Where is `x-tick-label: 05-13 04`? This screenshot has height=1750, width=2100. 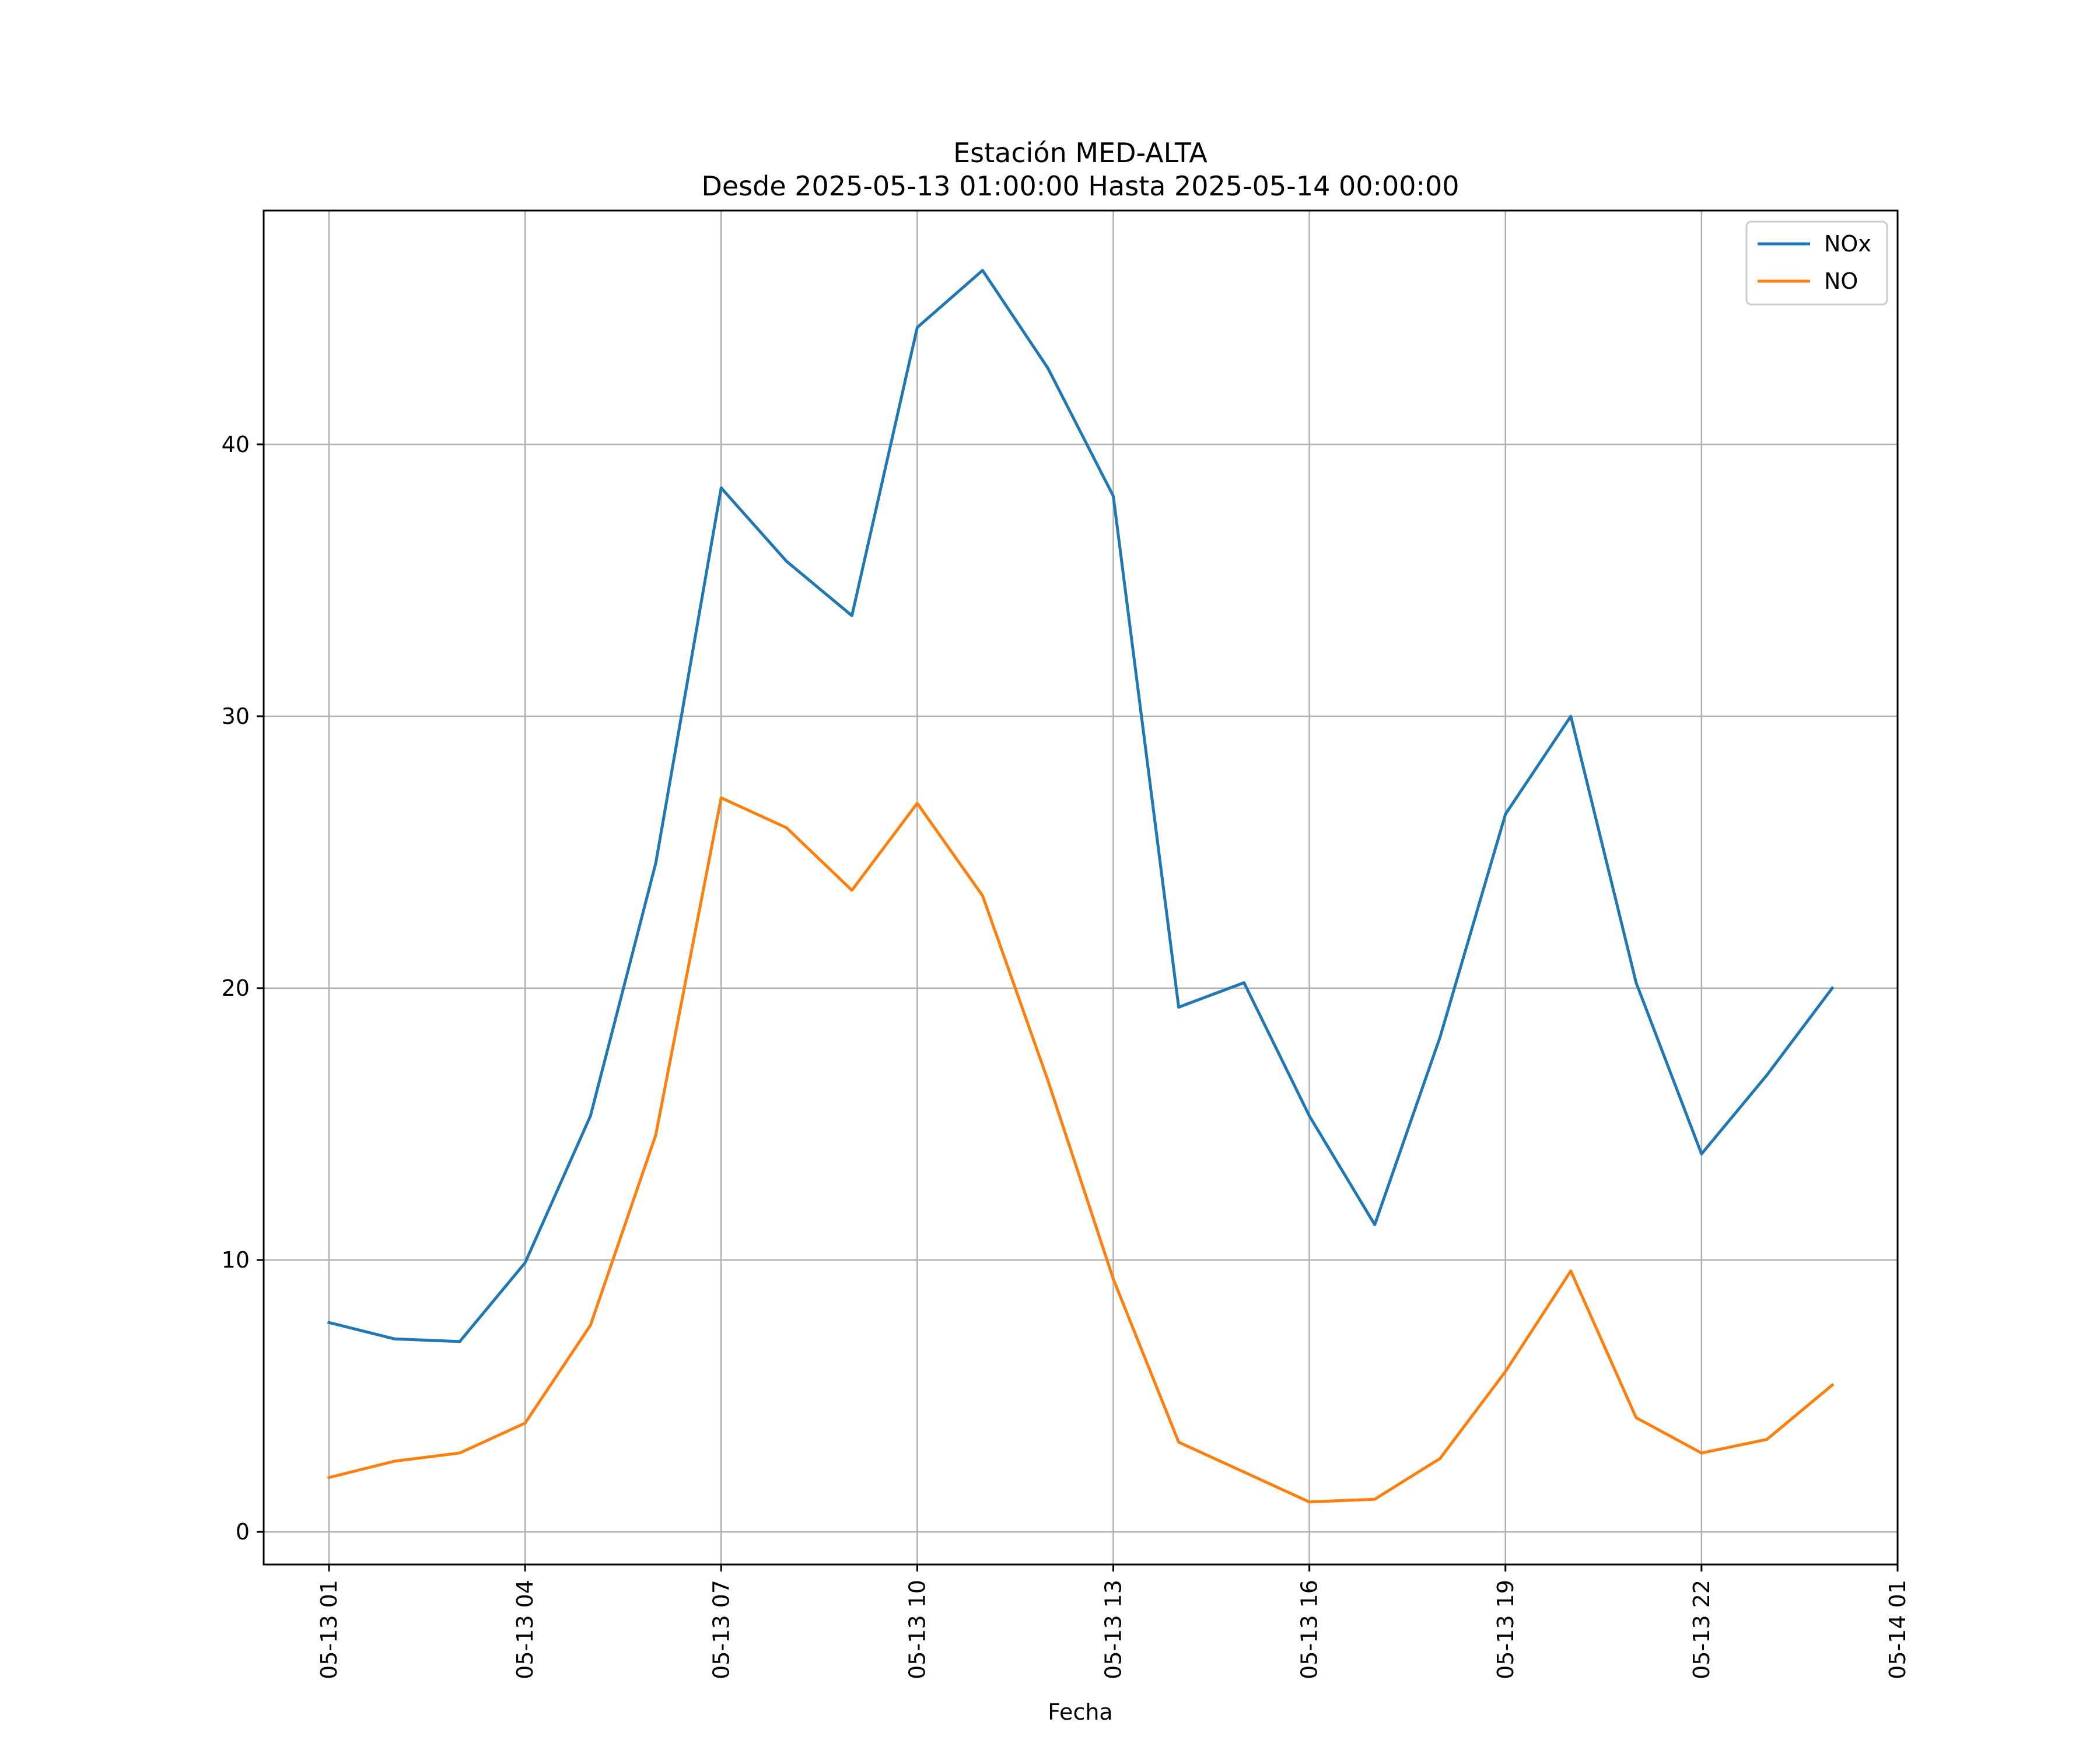 x-tick-label: 05-13 04 is located at coordinates (525, 1629).